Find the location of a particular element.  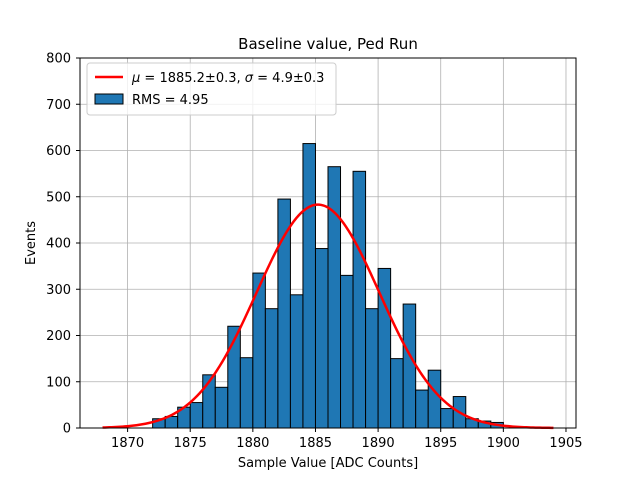

x-tick-label: 1900 is located at coordinates (503, 443).